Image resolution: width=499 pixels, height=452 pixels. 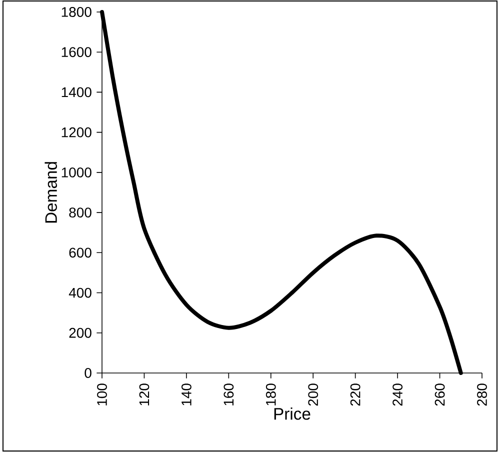 What do you see at coordinates (80, 333) in the screenshot?
I see `y-tick-label: 200` at bounding box center [80, 333].